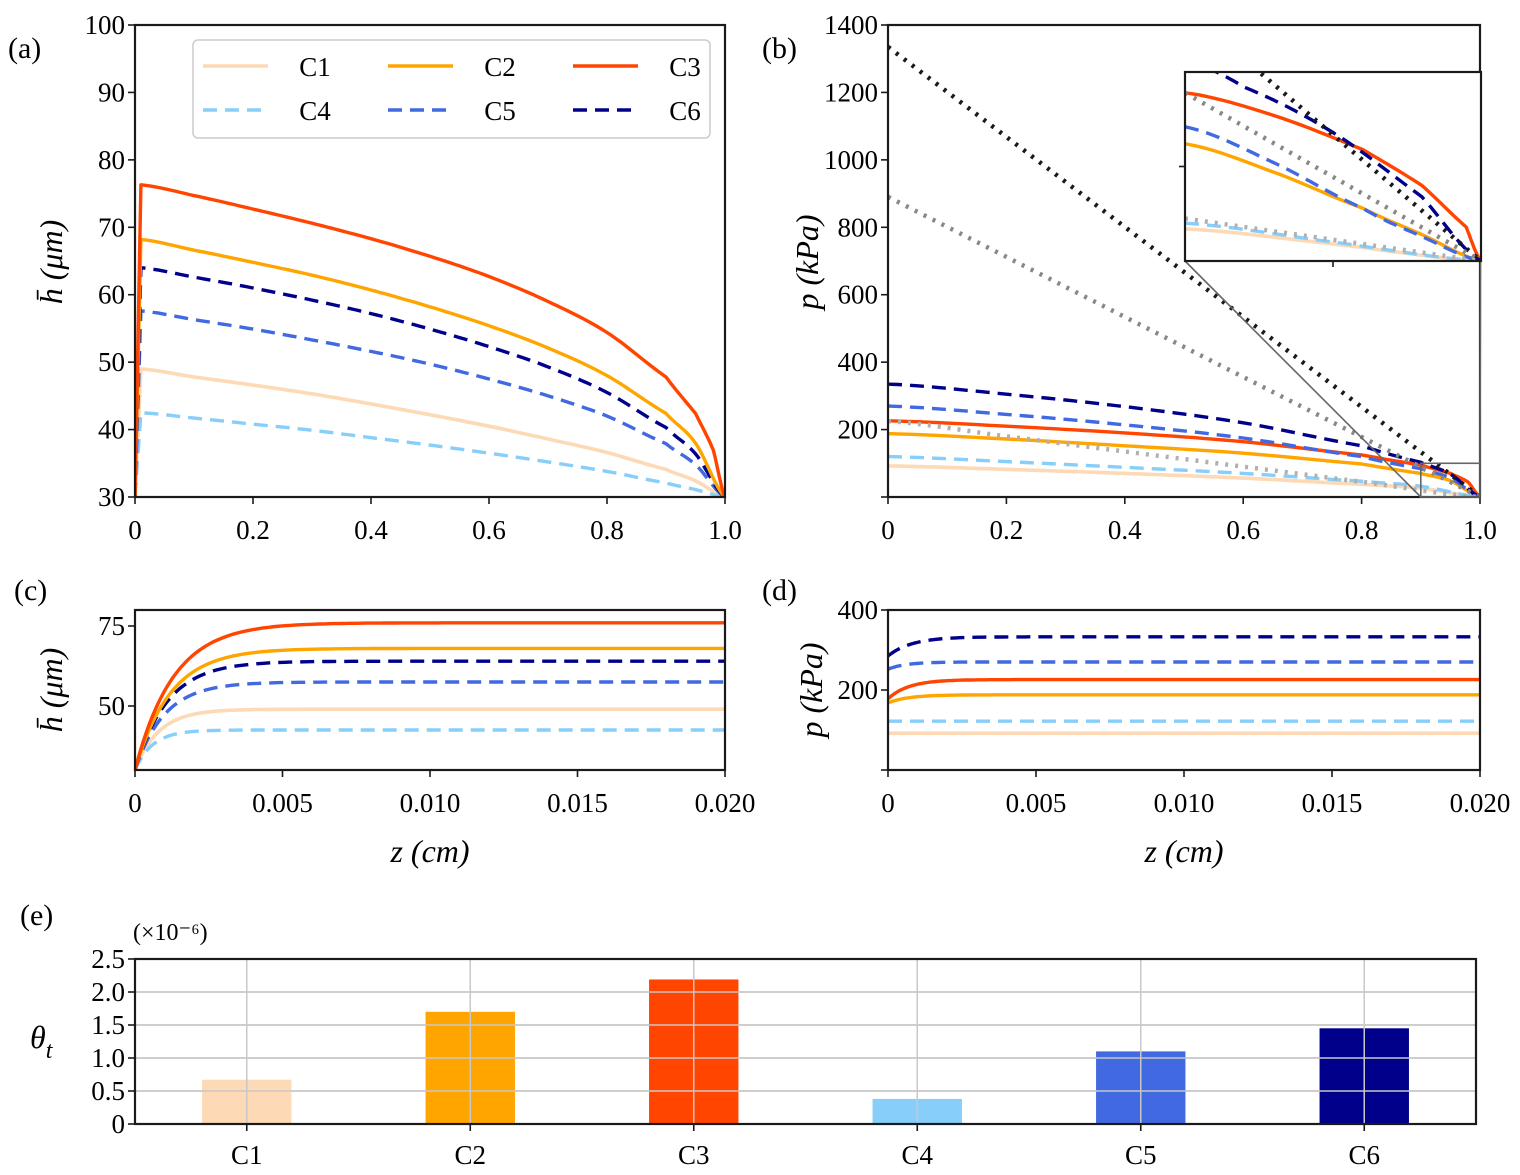  Describe the element at coordinates (108, 1058) in the screenshot. I see `y-tick-label: 1.0` at that location.